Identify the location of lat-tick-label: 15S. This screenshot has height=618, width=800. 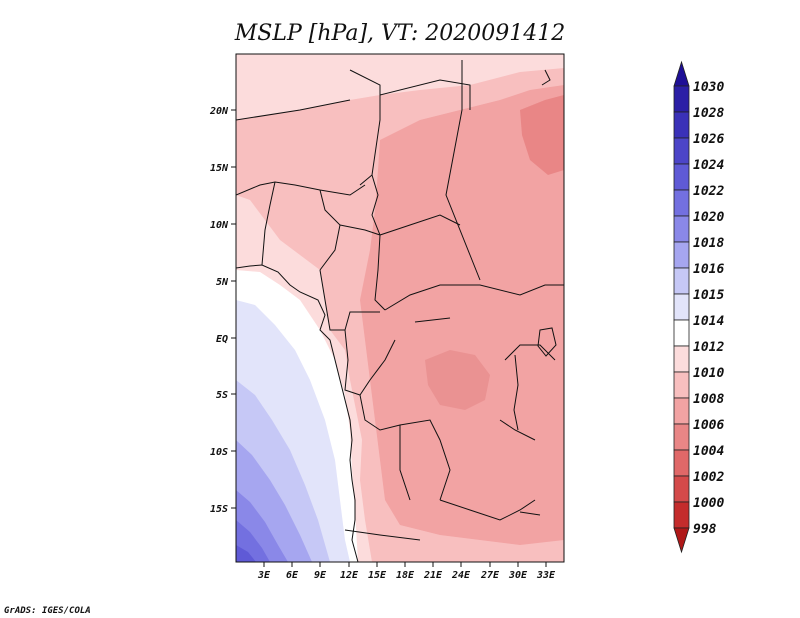
(219, 509).